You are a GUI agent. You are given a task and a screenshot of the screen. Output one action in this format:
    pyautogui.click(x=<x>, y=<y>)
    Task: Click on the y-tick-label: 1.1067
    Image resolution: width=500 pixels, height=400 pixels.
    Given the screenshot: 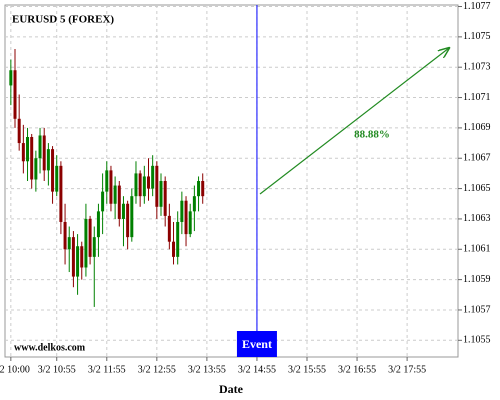 What is the action you would take?
    pyautogui.click(x=477, y=158)
    